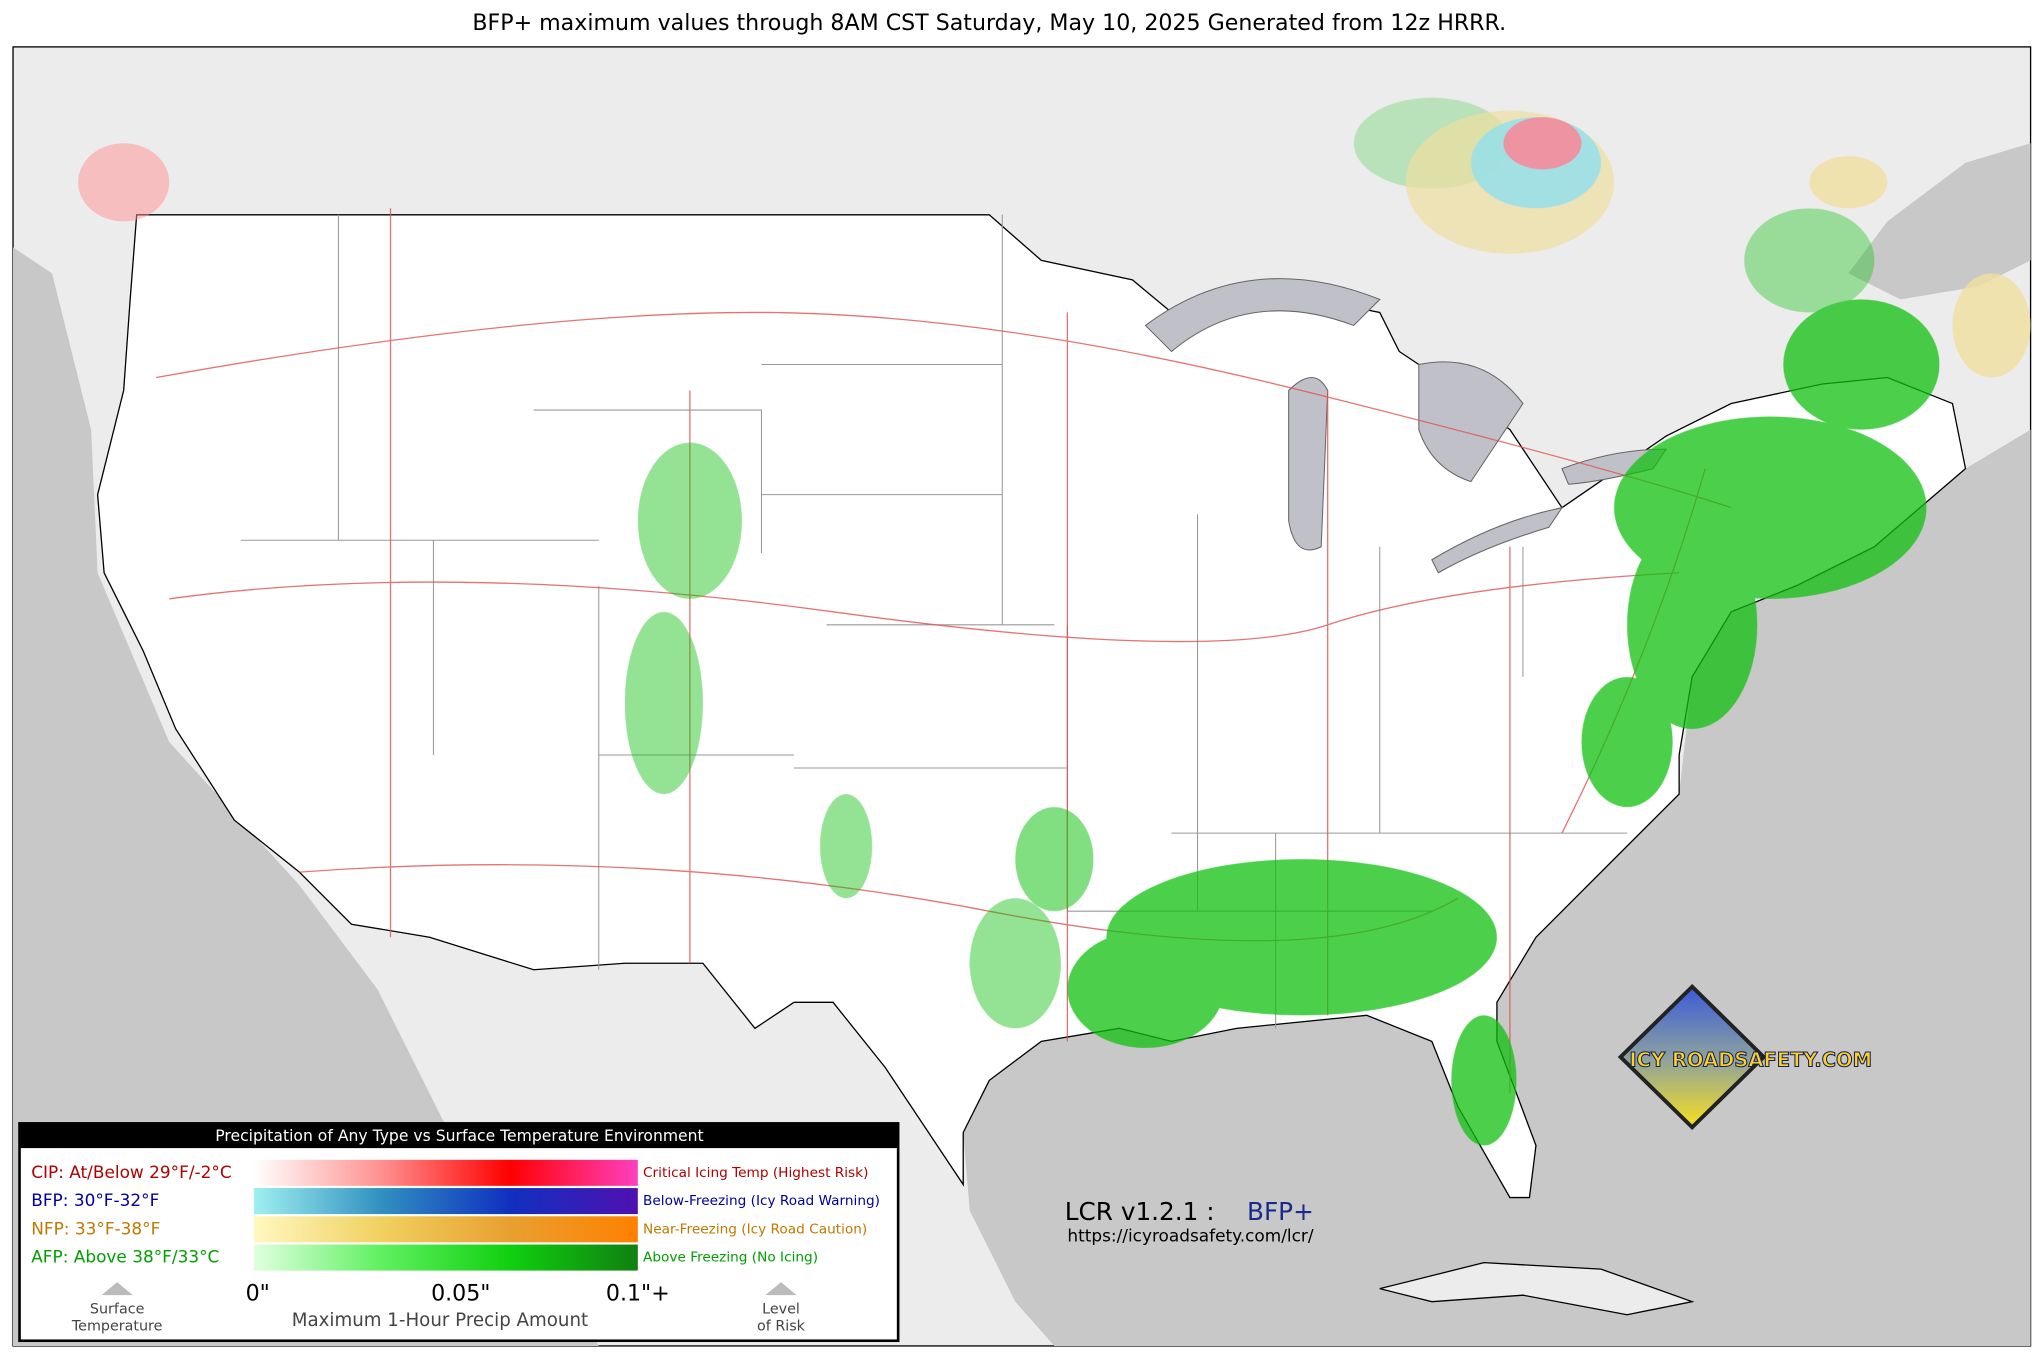 The width and height of the screenshot is (2041, 1359). I want to click on product-url: https://icyroadsafety.com/lcr/, so click(1190, 1236).